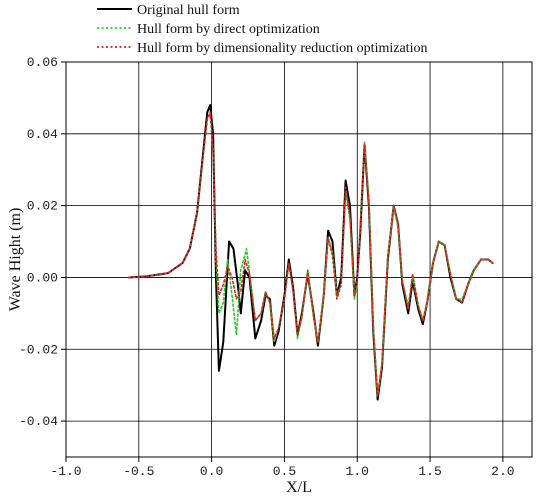  What do you see at coordinates (38, 349) in the screenshot?
I see `y-tick-label: -0.02` at bounding box center [38, 349].